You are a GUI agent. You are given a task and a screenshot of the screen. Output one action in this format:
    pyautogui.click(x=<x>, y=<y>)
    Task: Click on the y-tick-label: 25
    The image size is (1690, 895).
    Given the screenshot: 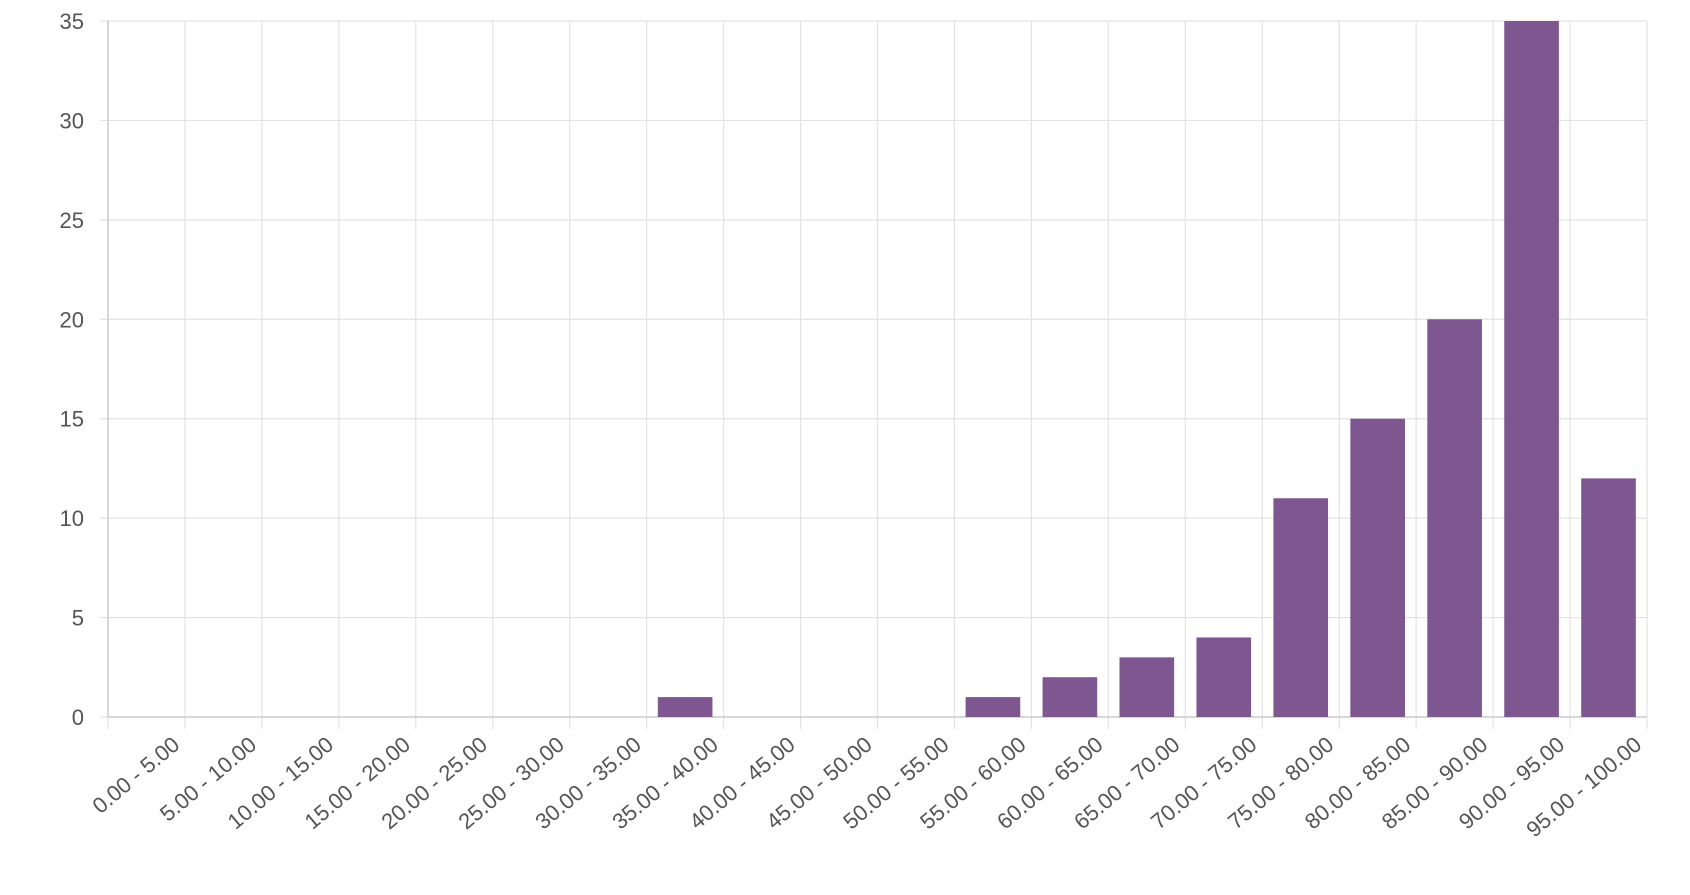 What is the action you would take?
    pyautogui.click(x=72, y=220)
    